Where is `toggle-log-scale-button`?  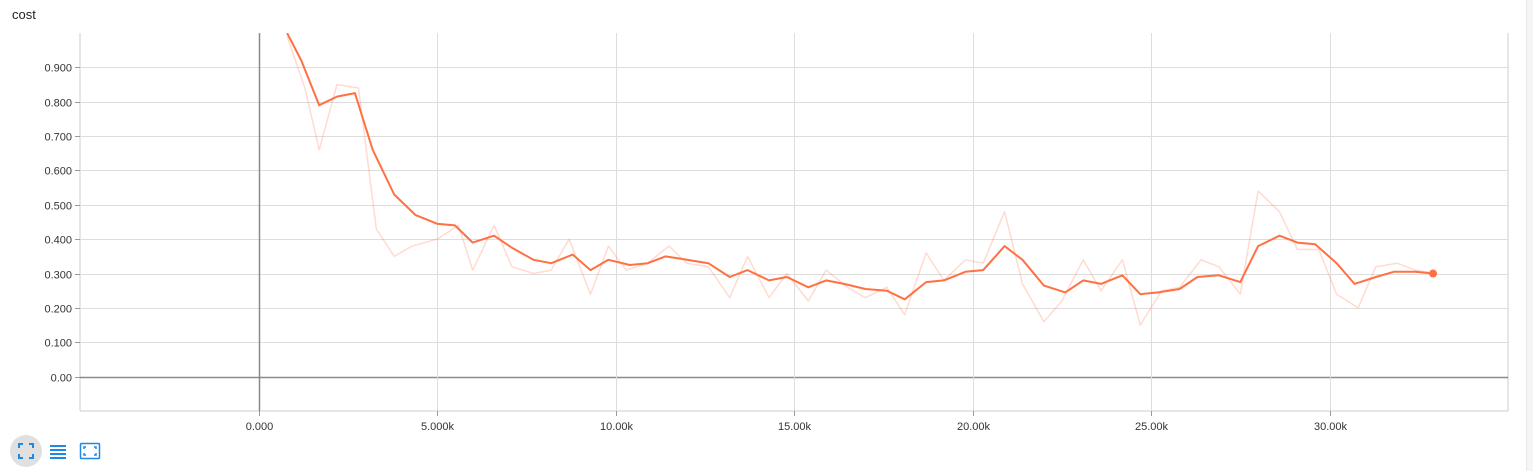
toggle-log-scale-button is located at coordinates (58, 451).